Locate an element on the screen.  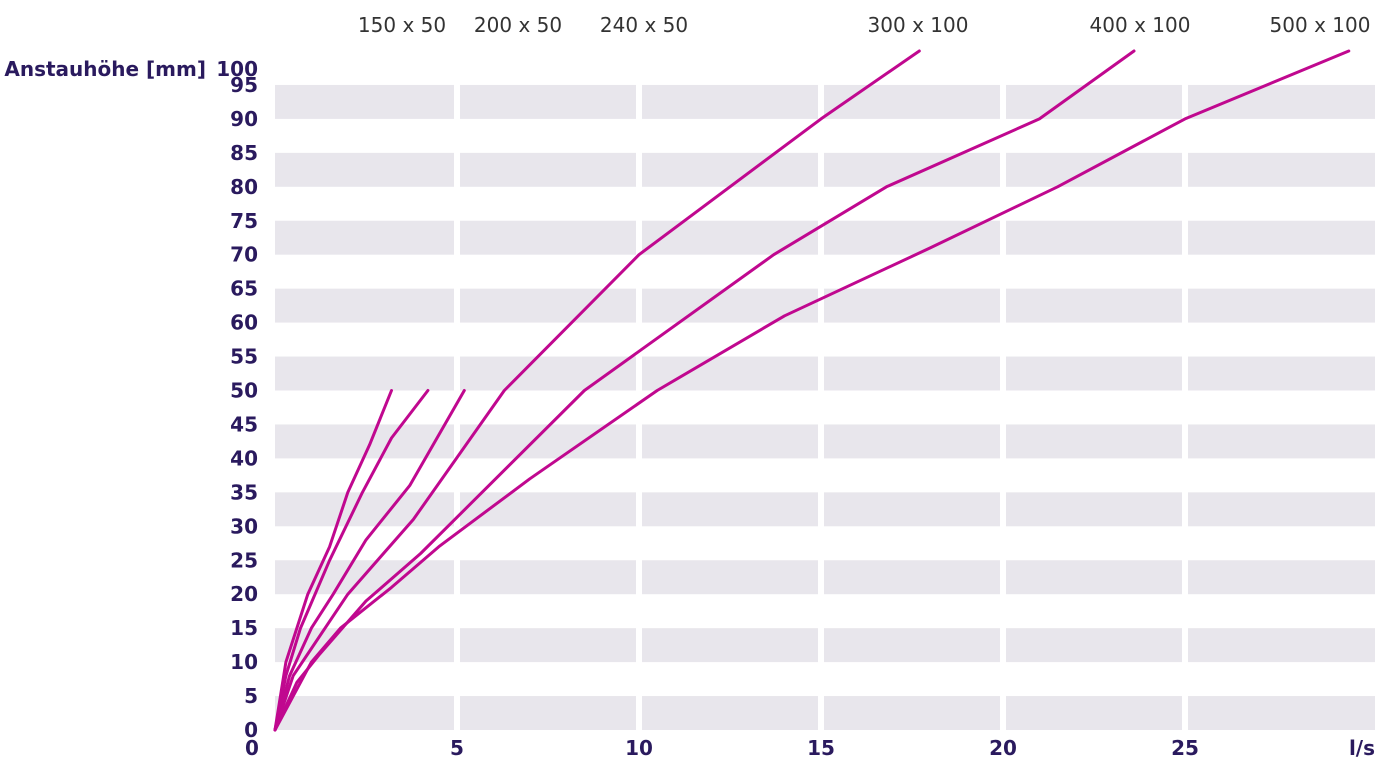
x-tick-label: 25 is located at coordinates (1185, 746).